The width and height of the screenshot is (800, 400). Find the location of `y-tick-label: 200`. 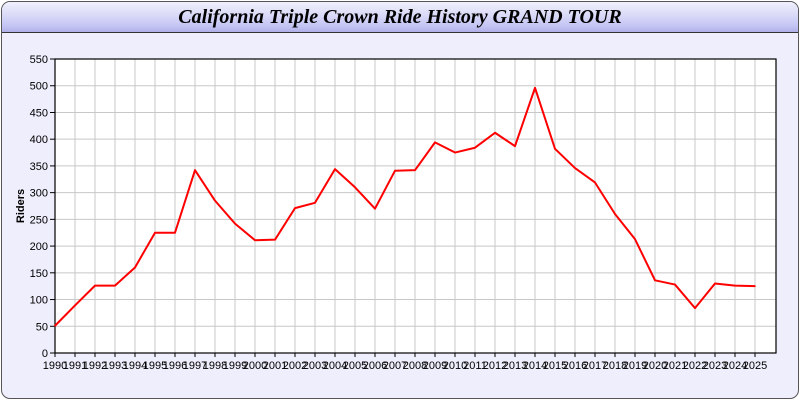

y-tick-label: 200 is located at coordinates (39, 247).